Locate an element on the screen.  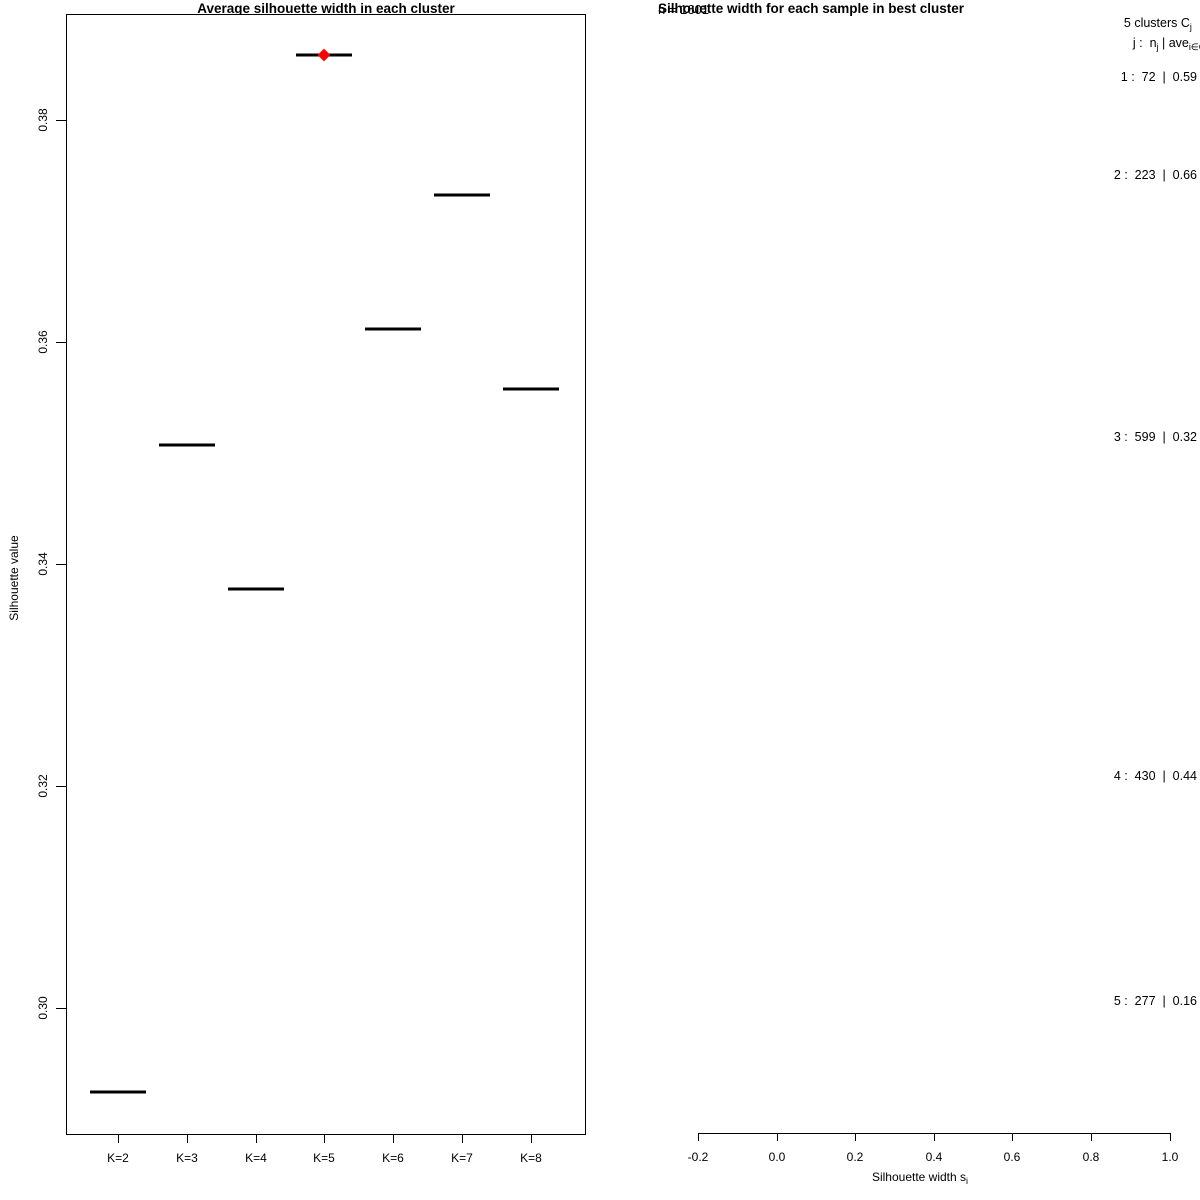
left-y-axis-label: Silhouette value is located at coordinates (14, 578).